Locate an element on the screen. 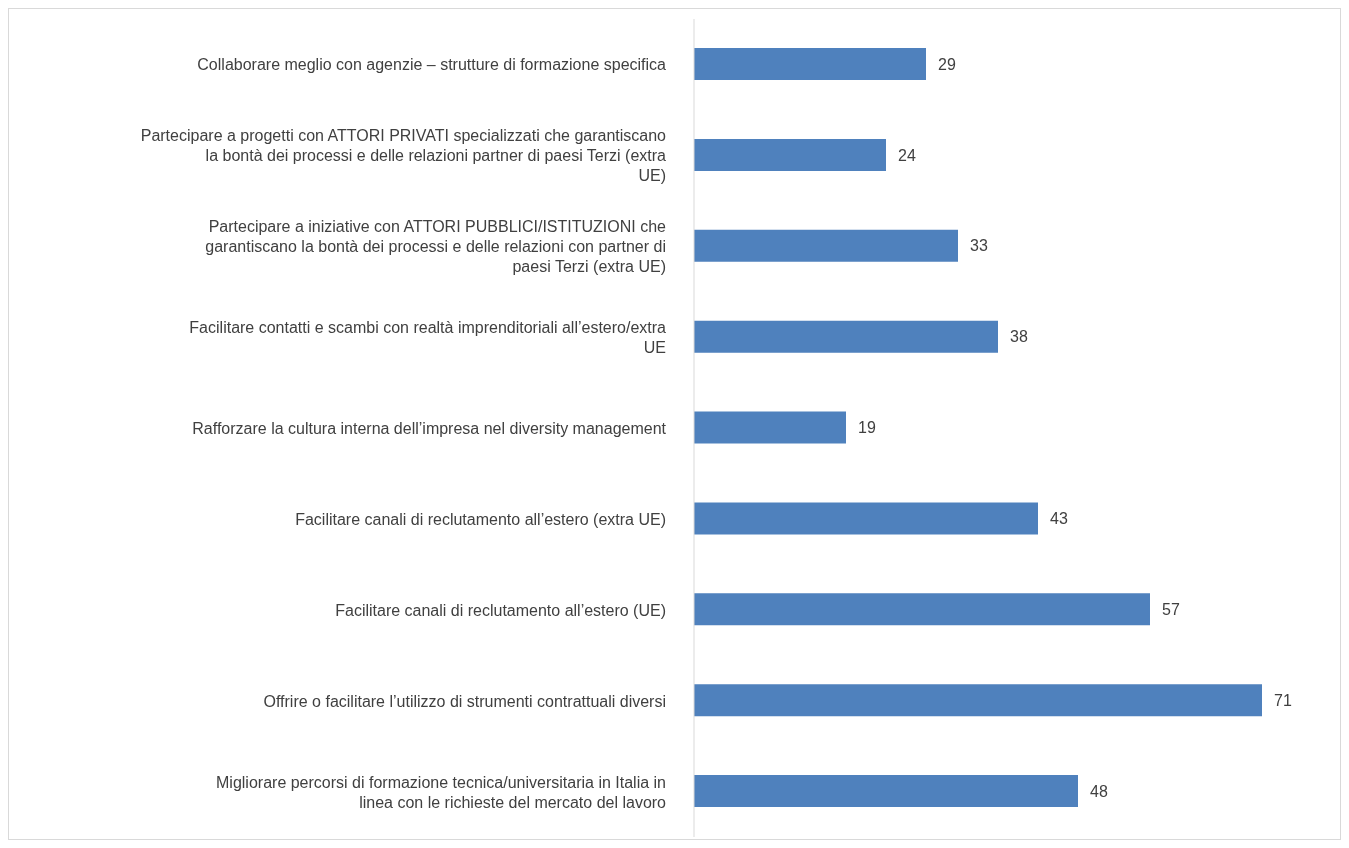 The width and height of the screenshot is (1349, 848). y-tick-label: Facilitare canali di reclutamento all’estero (extra UE) is located at coordinates (480, 519).